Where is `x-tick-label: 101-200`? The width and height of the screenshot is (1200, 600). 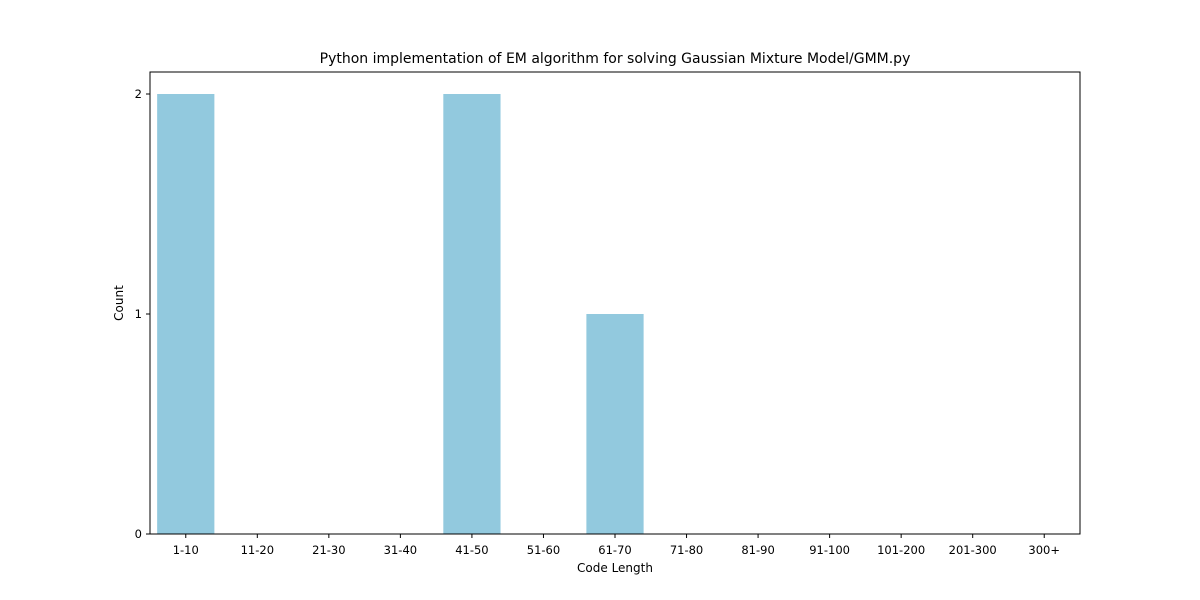 x-tick-label: 101-200 is located at coordinates (901, 550).